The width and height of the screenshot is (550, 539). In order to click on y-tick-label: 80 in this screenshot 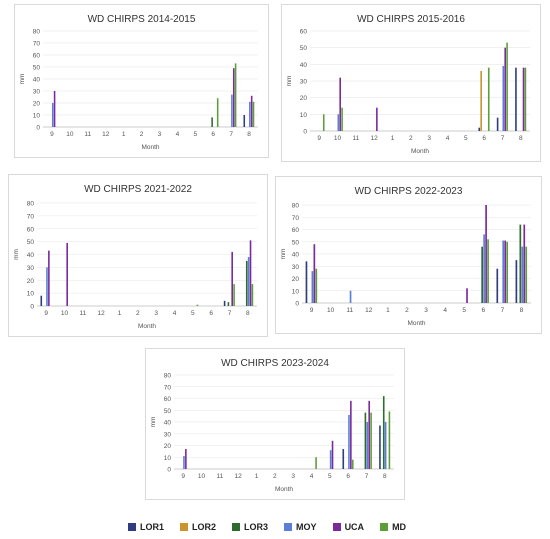, I will do `click(31, 204)`.